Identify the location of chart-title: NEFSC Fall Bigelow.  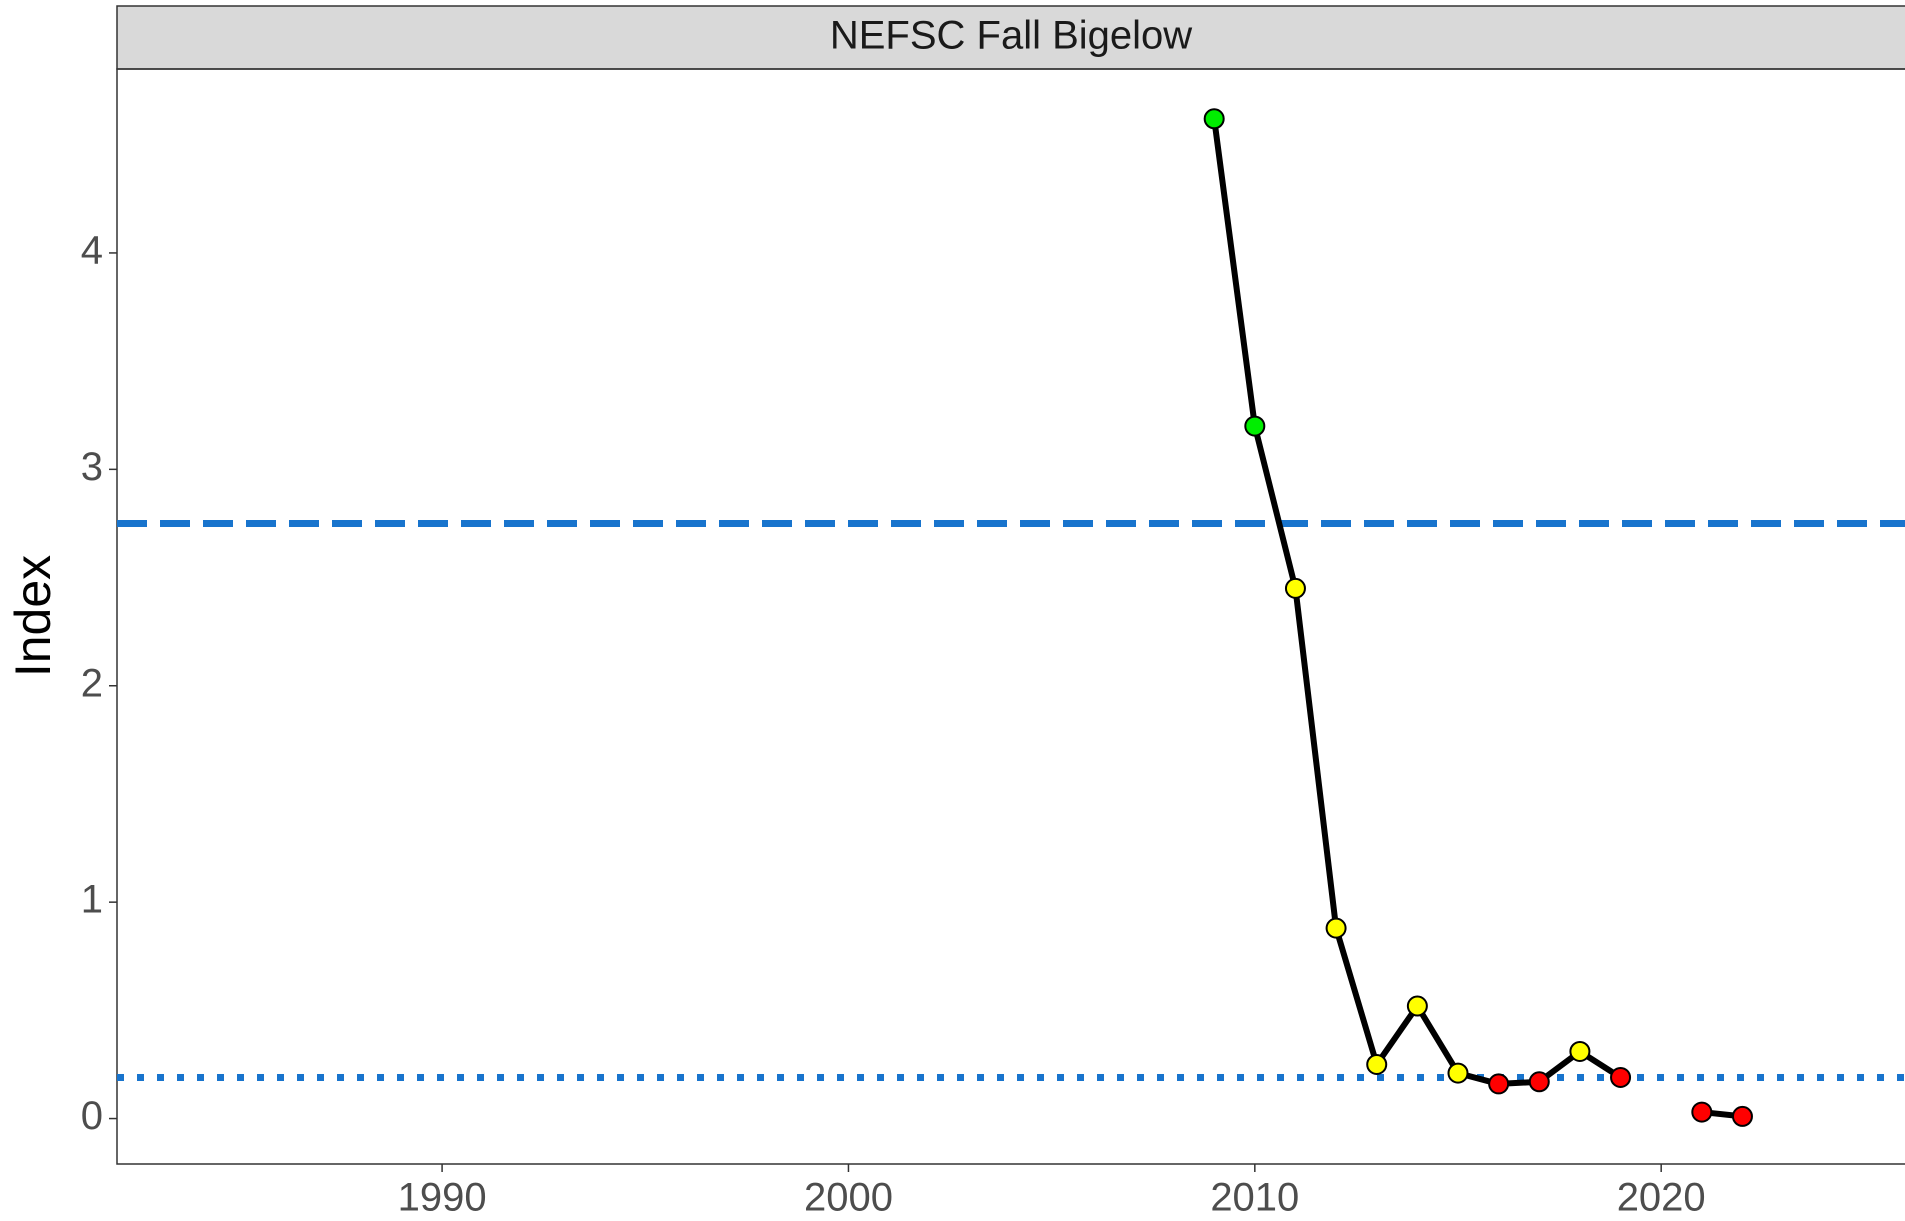
(1011, 36).